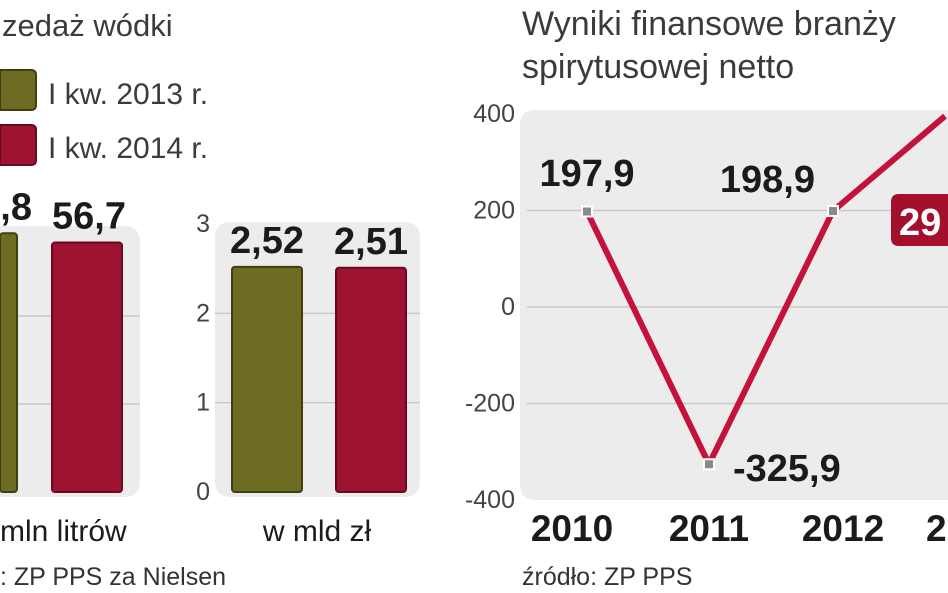 The width and height of the screenshot is (948, 593). I want to click on chart-title-line-2: spirytusowej netto, so click(658, 67).